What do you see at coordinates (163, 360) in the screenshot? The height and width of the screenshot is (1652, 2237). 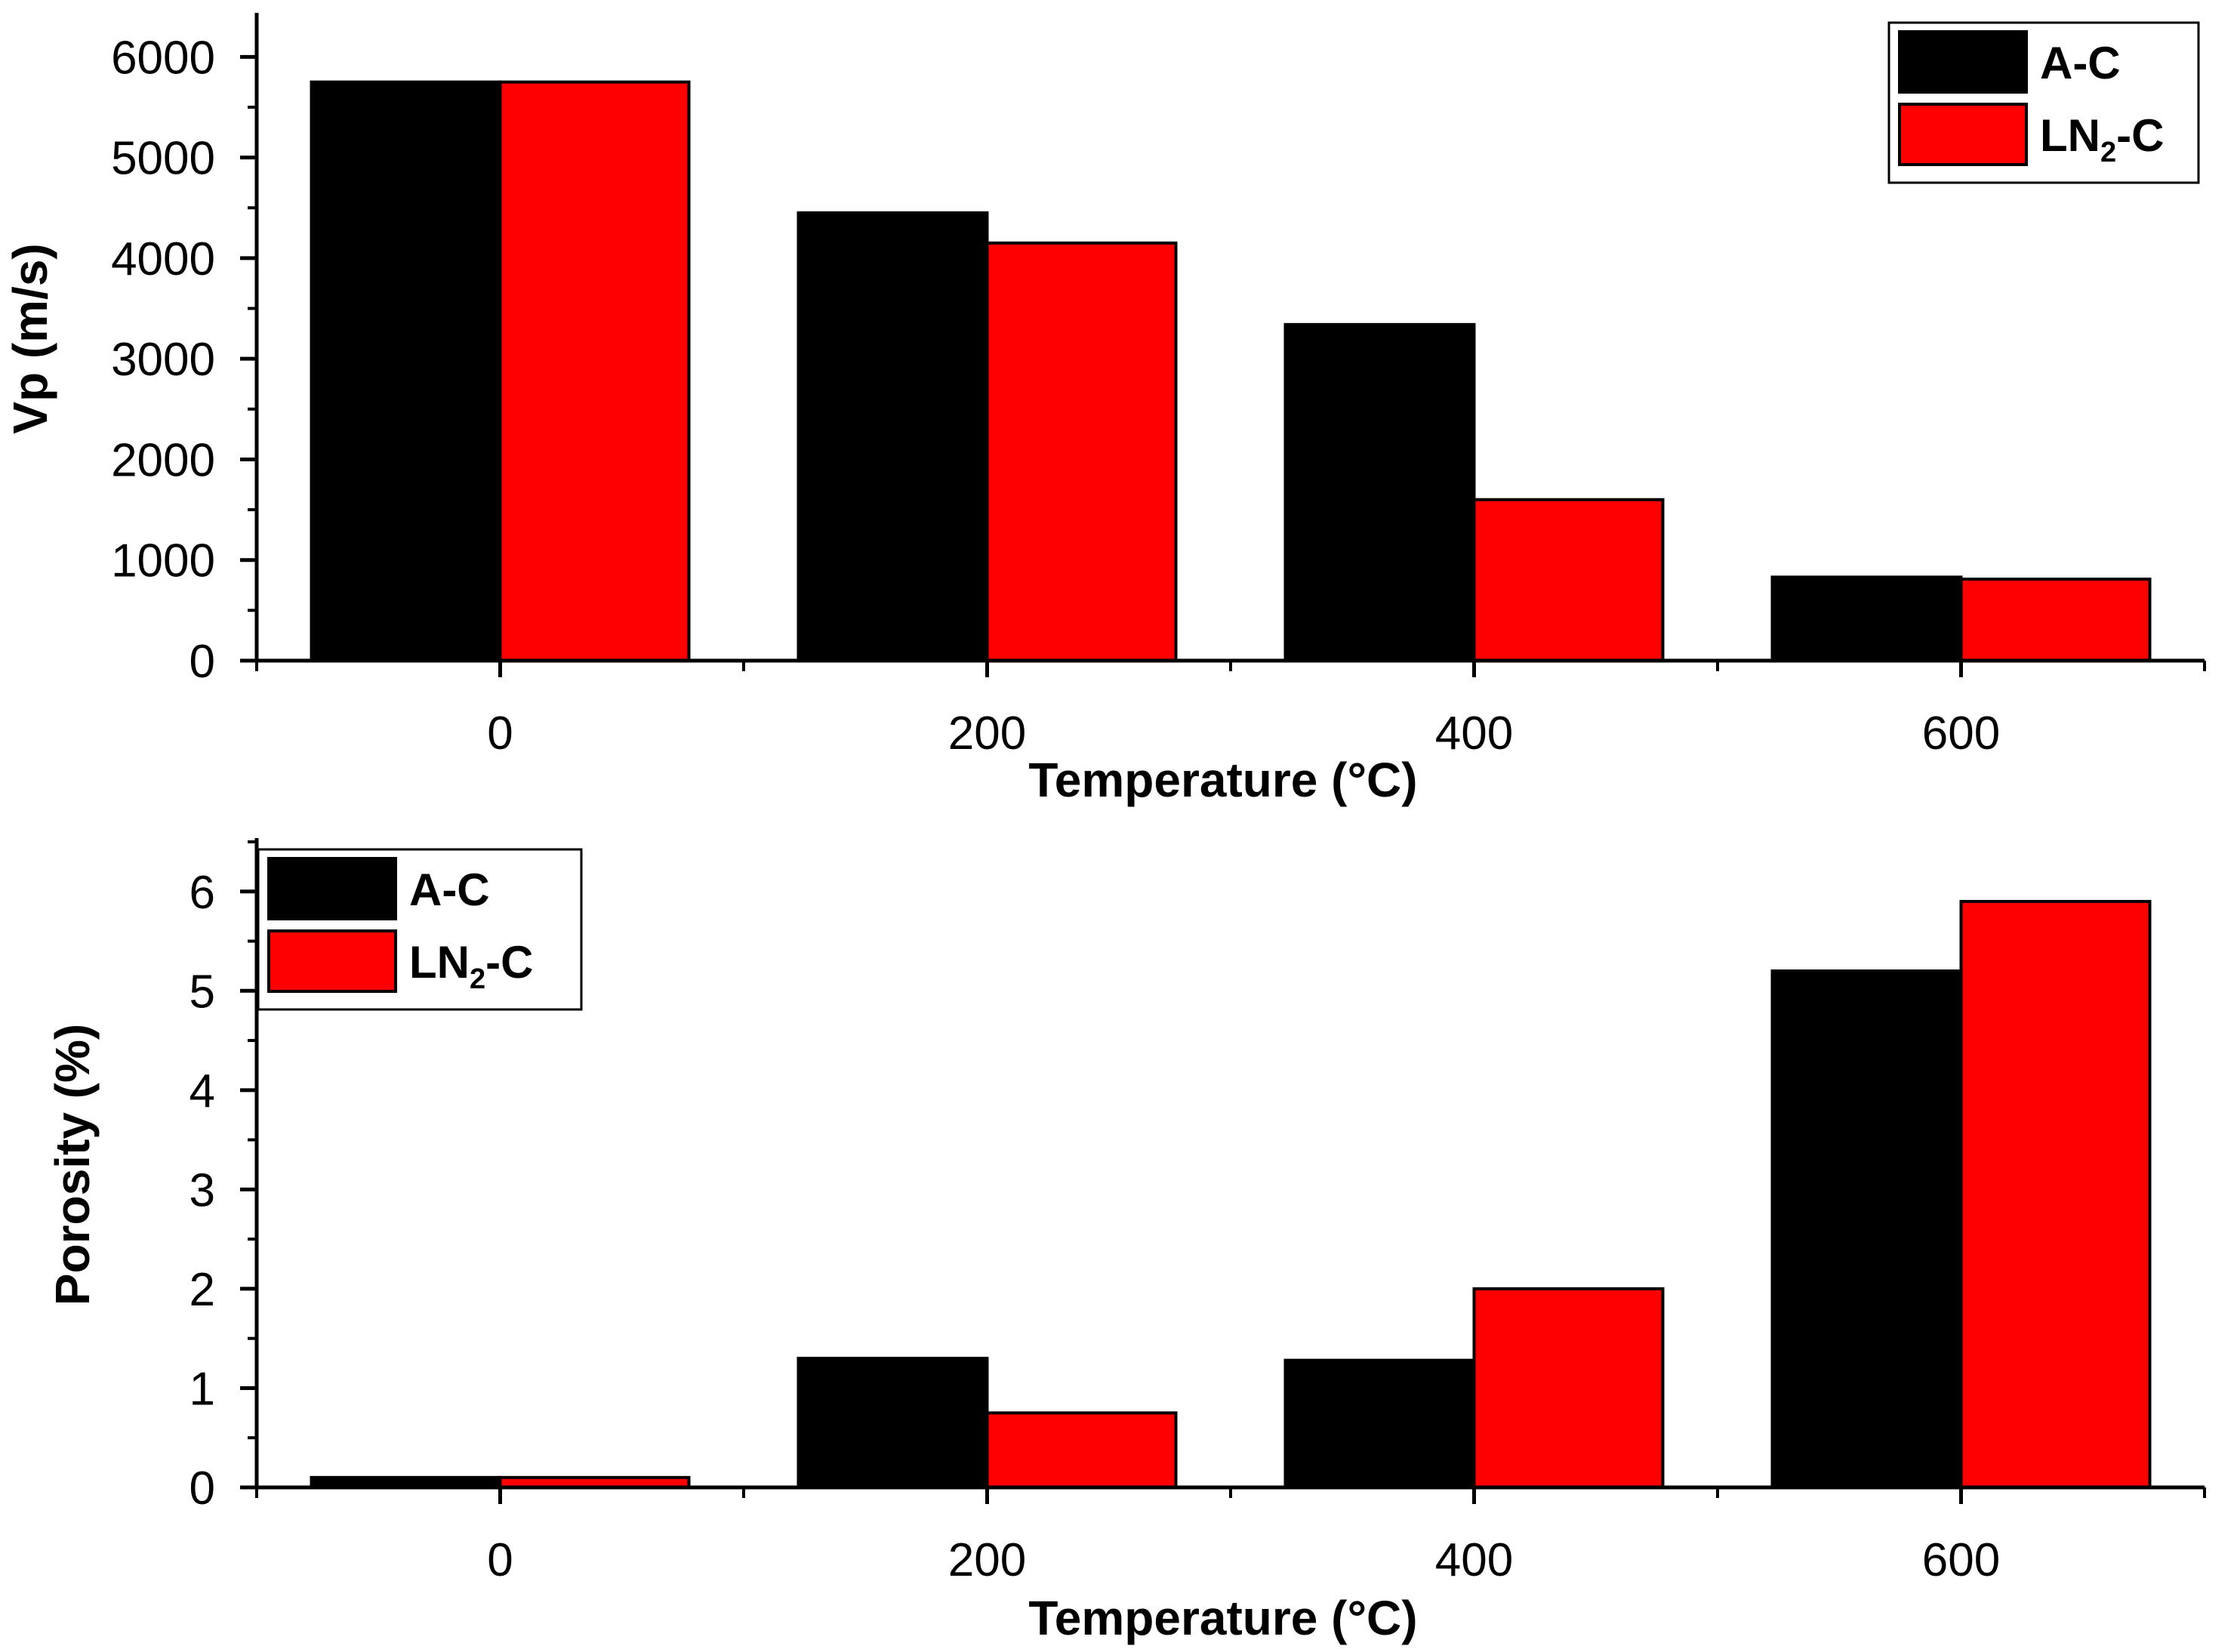 I see `y-tick-label: 3000` at bounding box center [163, 360].